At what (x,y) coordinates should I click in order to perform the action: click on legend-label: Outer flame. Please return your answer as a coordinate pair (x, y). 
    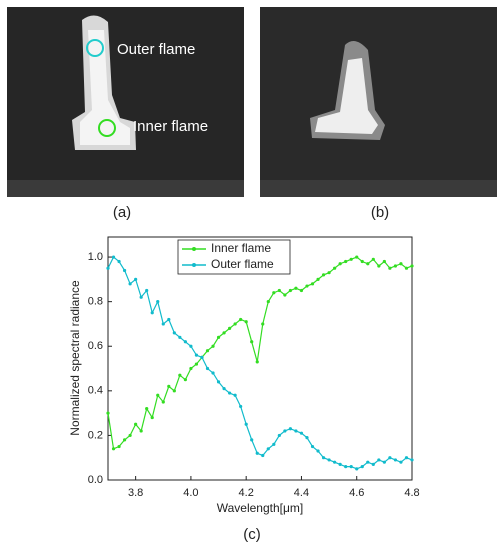
    Looking at the image, I should click on (242, 264).